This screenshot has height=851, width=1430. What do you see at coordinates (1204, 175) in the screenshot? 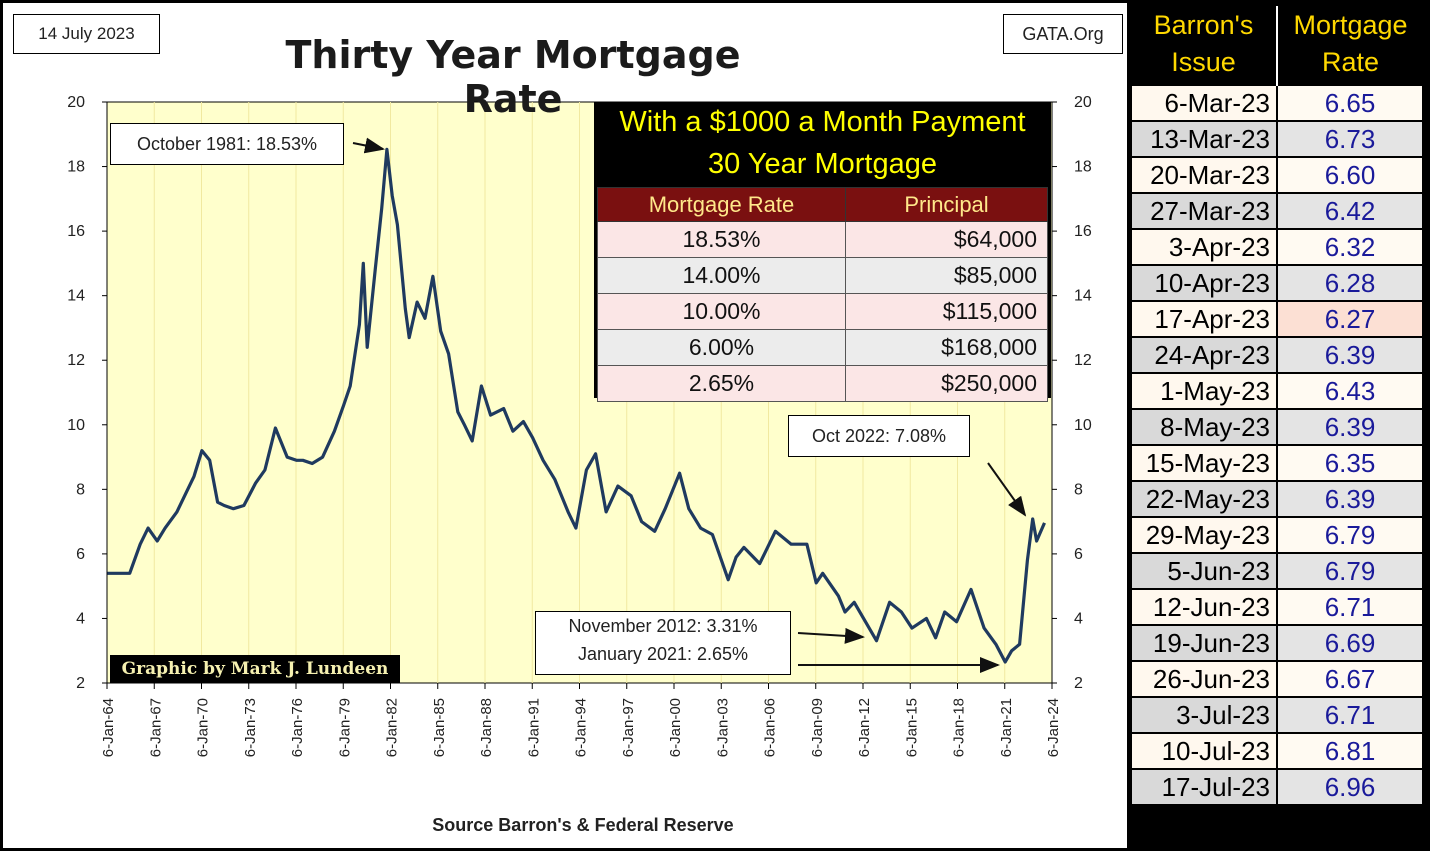
I see `issue-date: 20-Mar-23` at bounding box center [1204, 175].